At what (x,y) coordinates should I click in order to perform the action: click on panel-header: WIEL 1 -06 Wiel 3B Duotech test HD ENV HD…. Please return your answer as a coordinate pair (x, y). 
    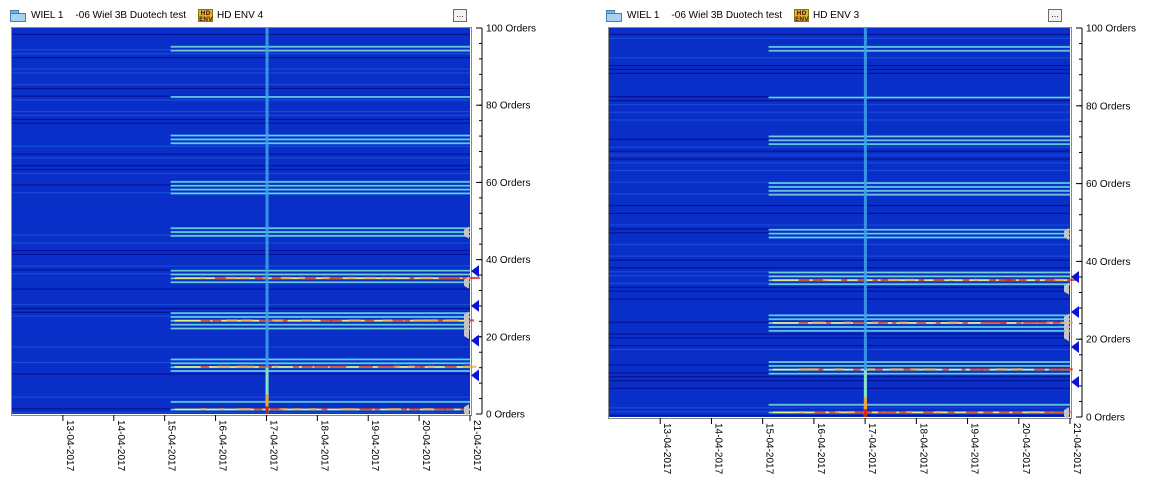
    Looking at the image, I should click on (732, 15).